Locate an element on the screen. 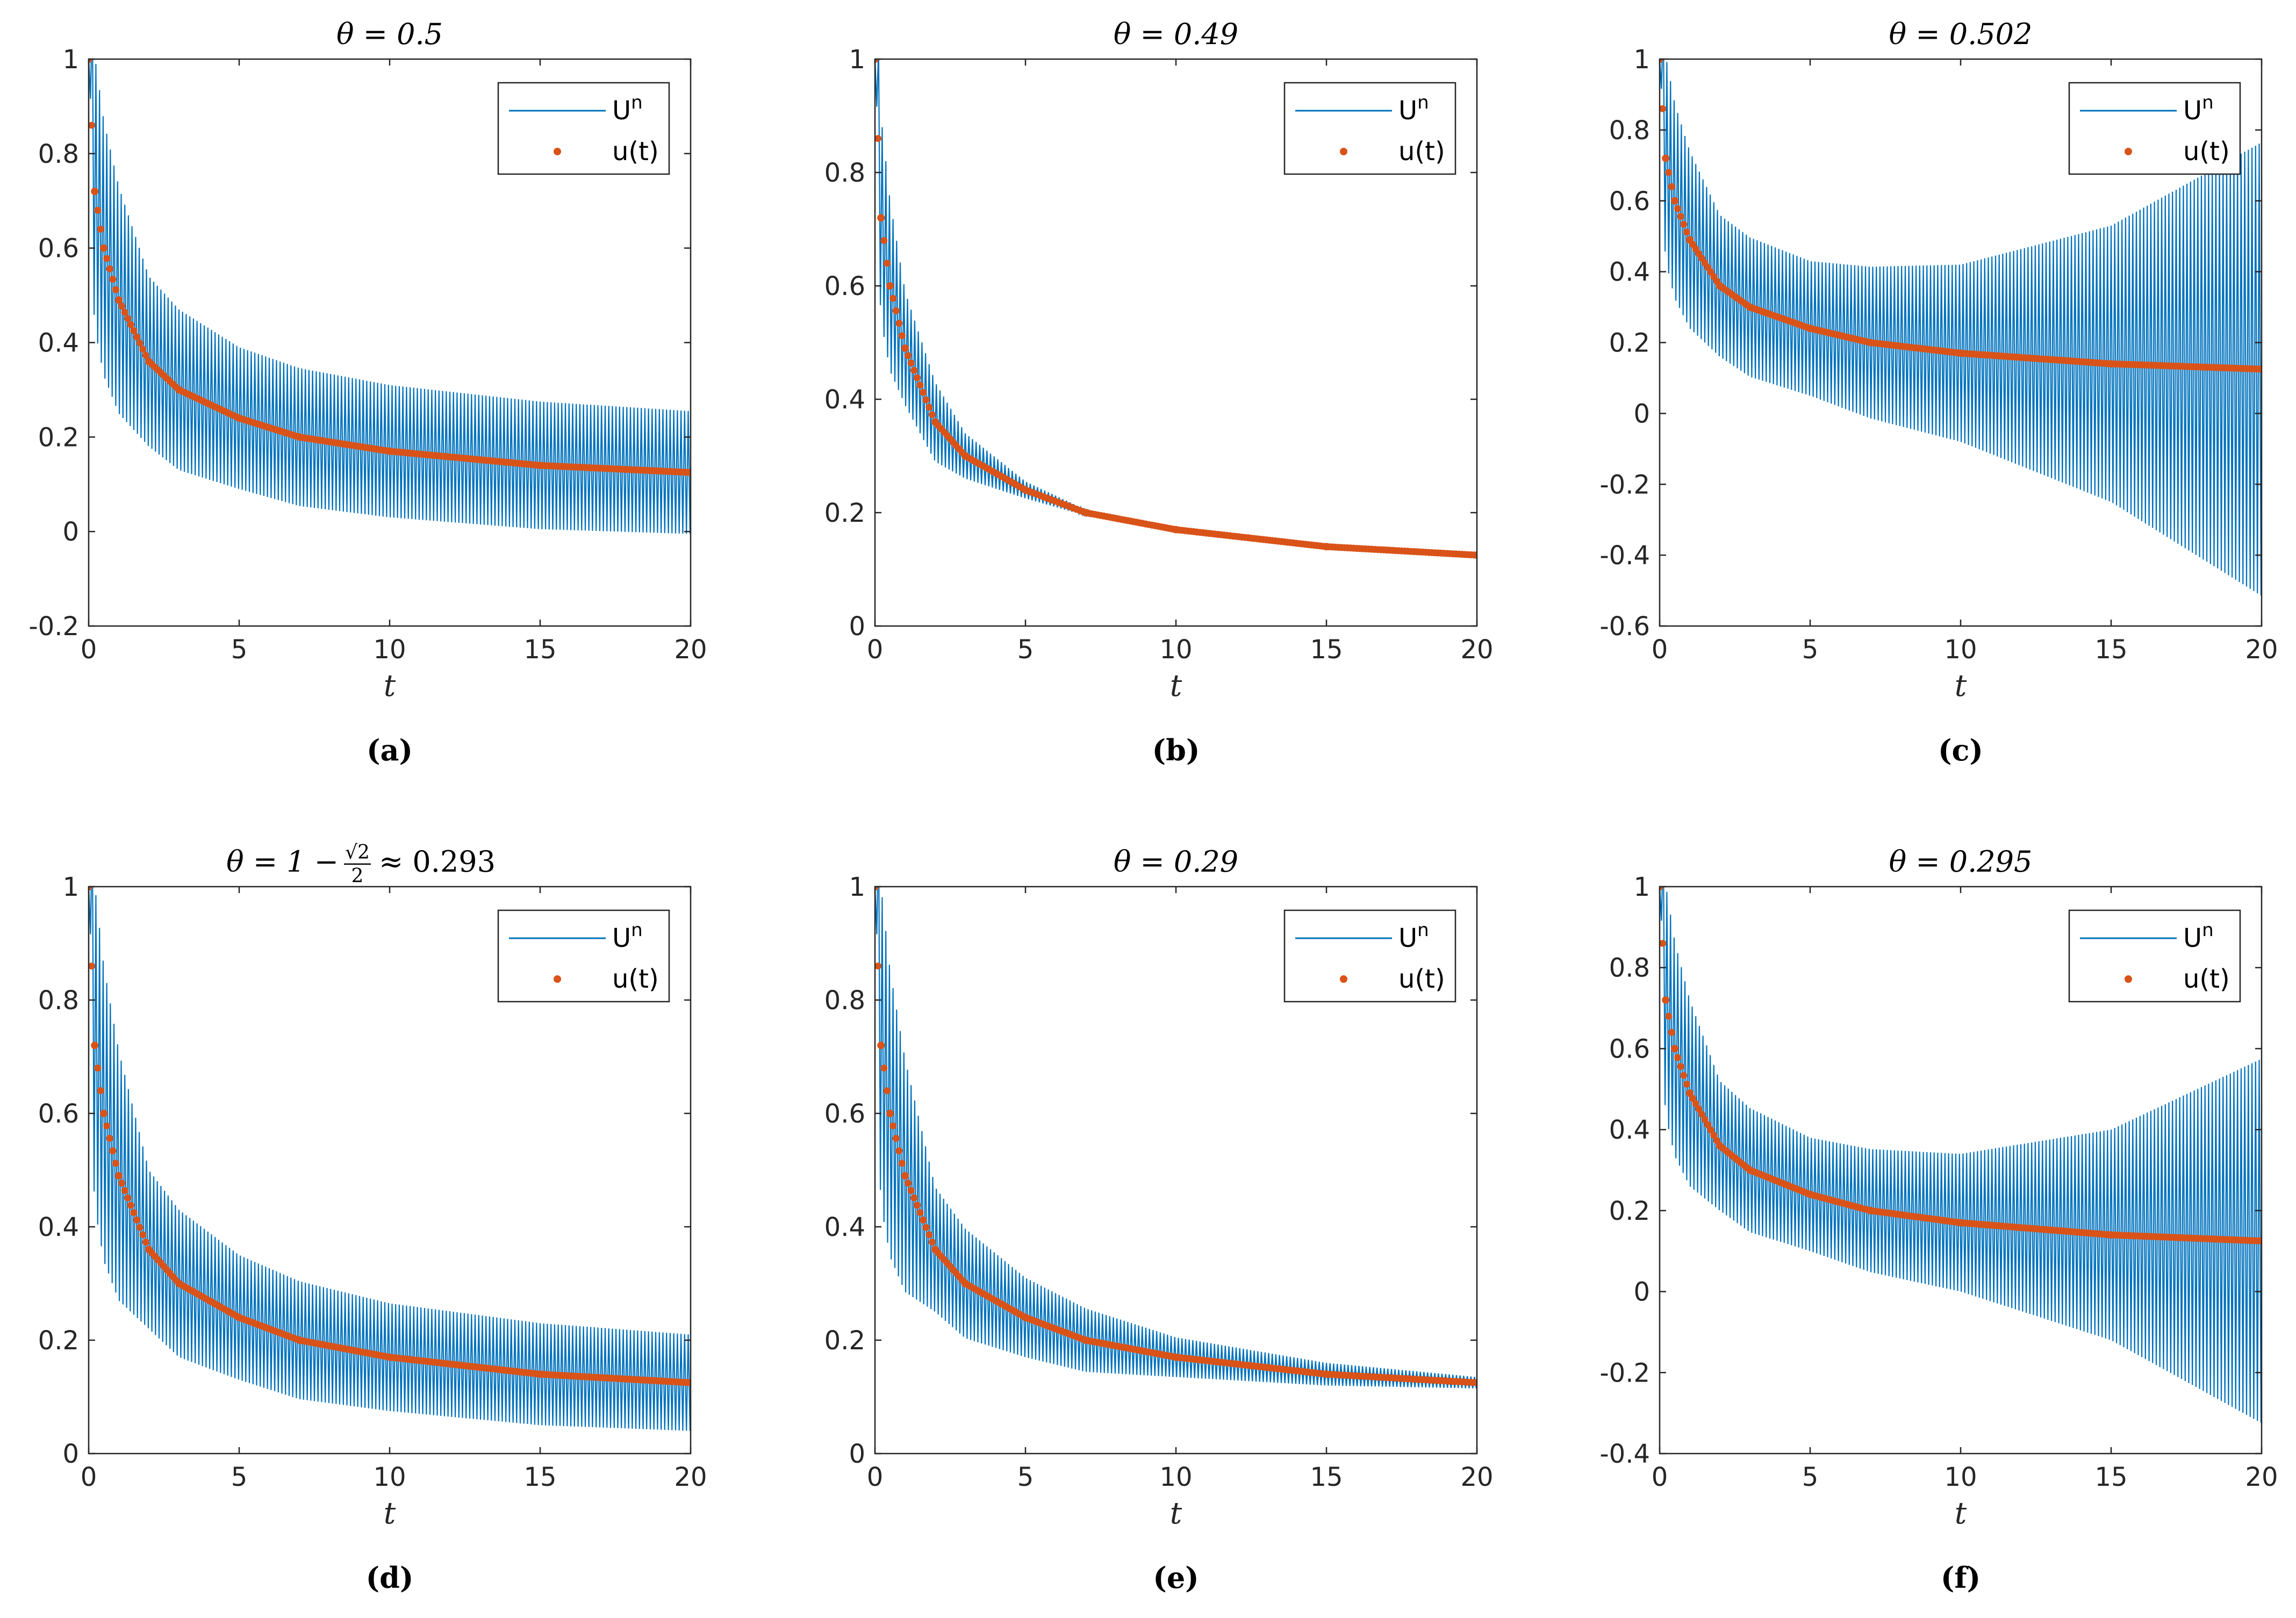 The height and width of the screenshot is (1618, 2296). panel-title: θ = 1 − √22 ≈ 0.293 is located at coordinates (361, 865).